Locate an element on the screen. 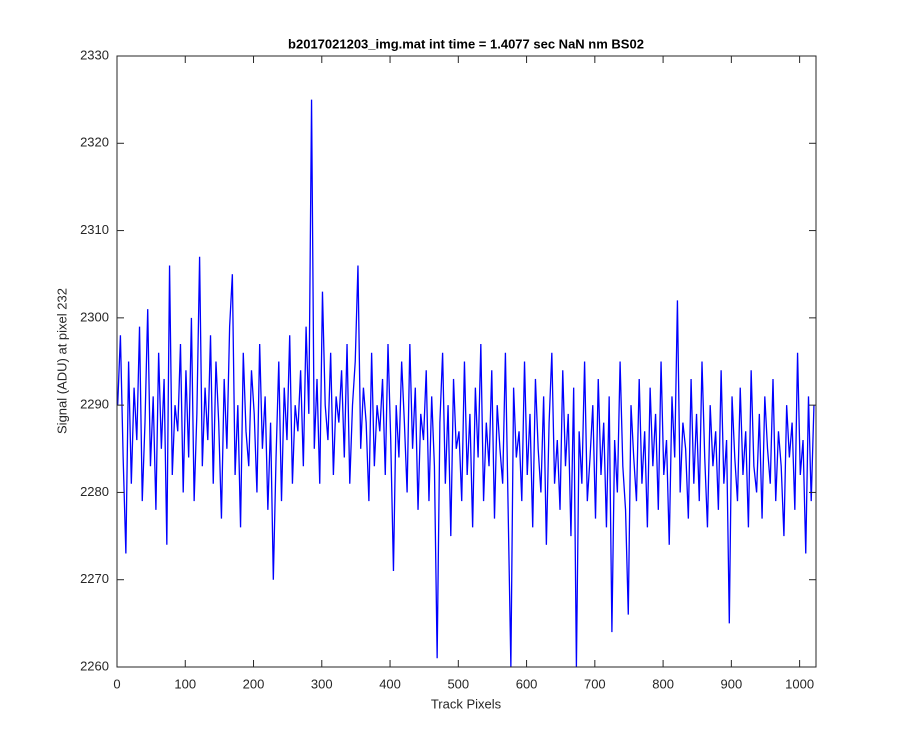  x-axis-label: Track Pixels is located at coordinates (466, 703).